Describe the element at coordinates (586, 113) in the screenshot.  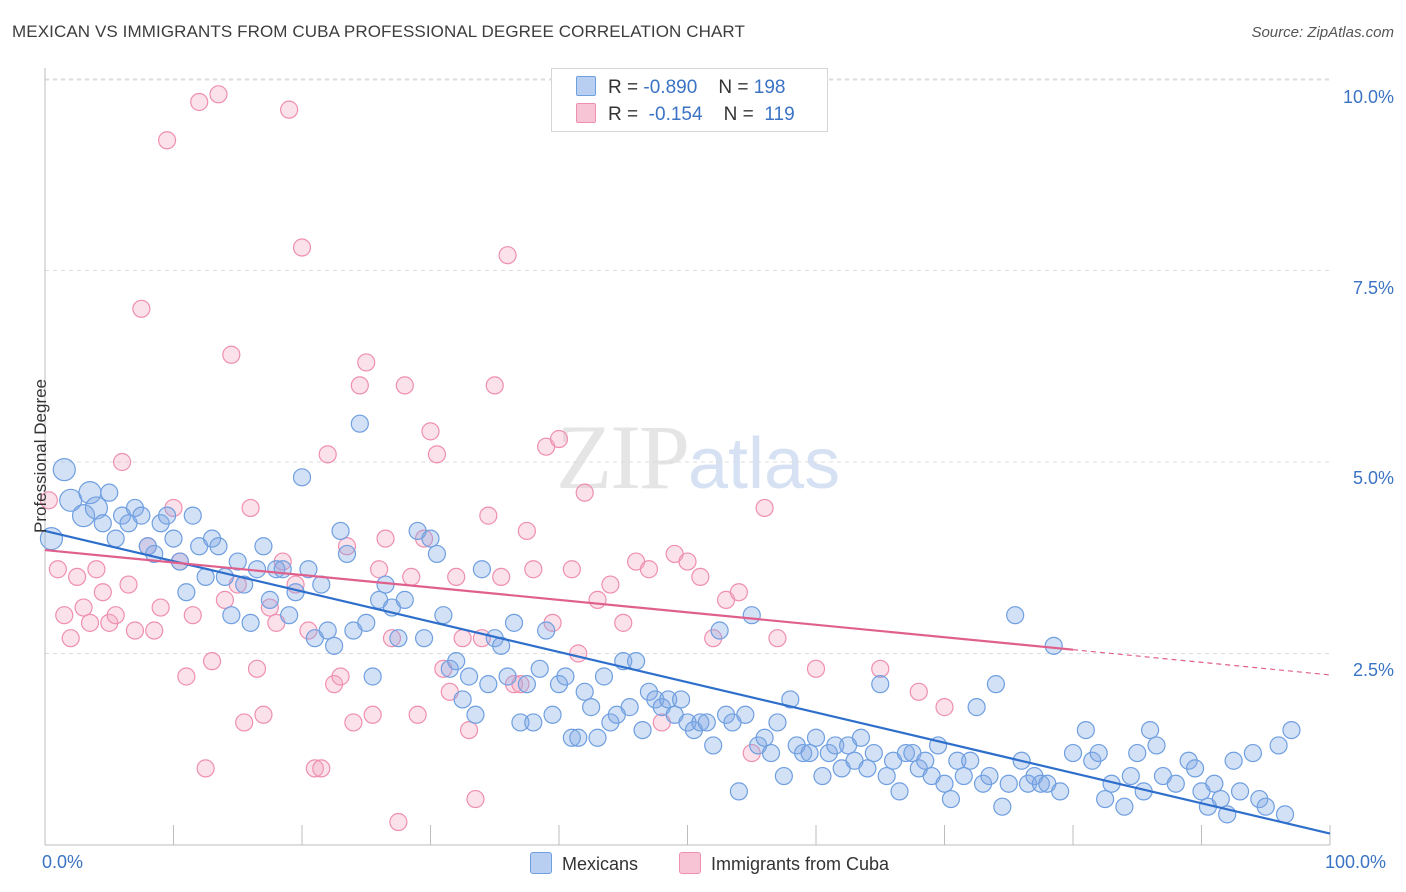
I see `cuba-swatch` at that location.